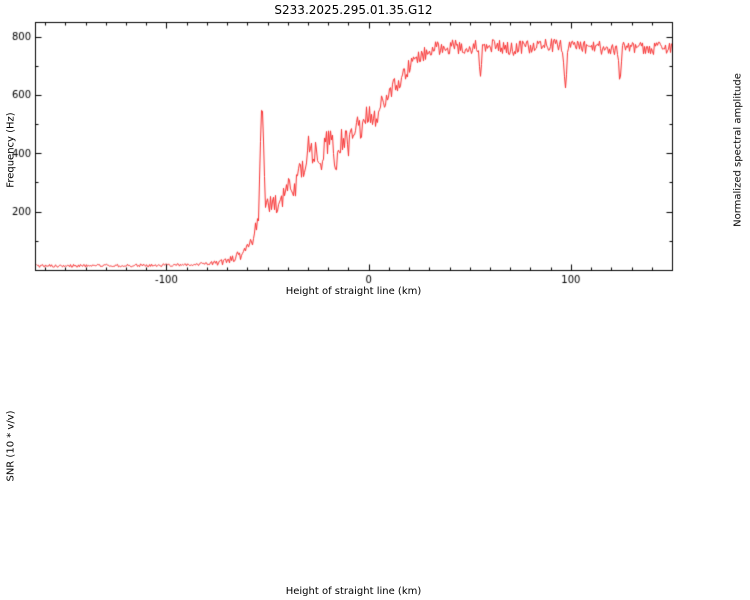  I want to click on colorbar-label: Normalized spectral amplitude, so click(738, 150).